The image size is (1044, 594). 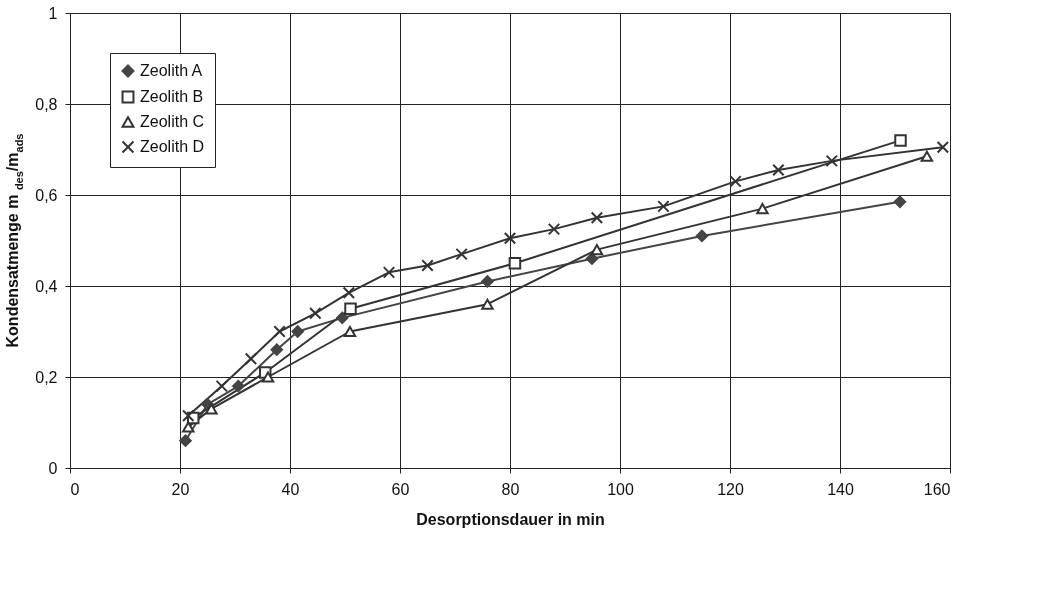 What do you see at coordinates (46, 104) in the screenshot?
I see `y-tick-label: 0,8` at bounding box center [46, 104].